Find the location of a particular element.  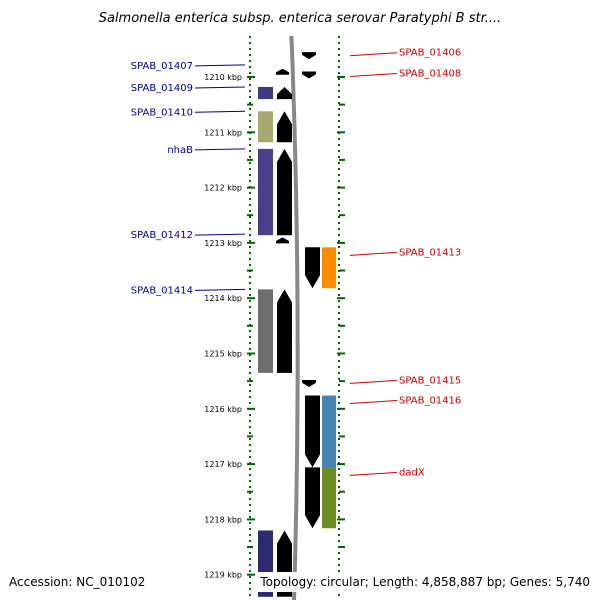

gene-label-reverse: SPAB_01412 is located at coordinates (162, 235).